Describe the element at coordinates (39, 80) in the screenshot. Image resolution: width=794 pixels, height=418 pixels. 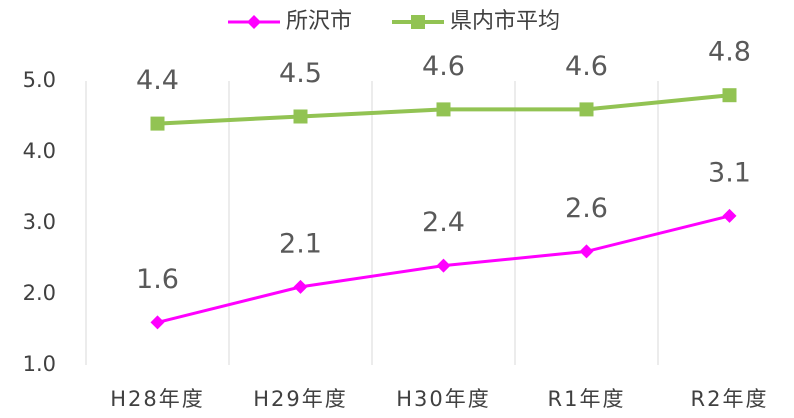
I see `y-tick-label: 5.0` at that location.